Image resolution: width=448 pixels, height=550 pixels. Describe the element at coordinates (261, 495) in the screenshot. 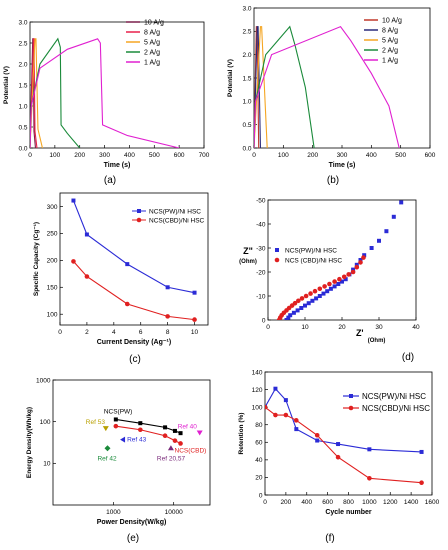

I see `y-tick-label: 0` at that location.